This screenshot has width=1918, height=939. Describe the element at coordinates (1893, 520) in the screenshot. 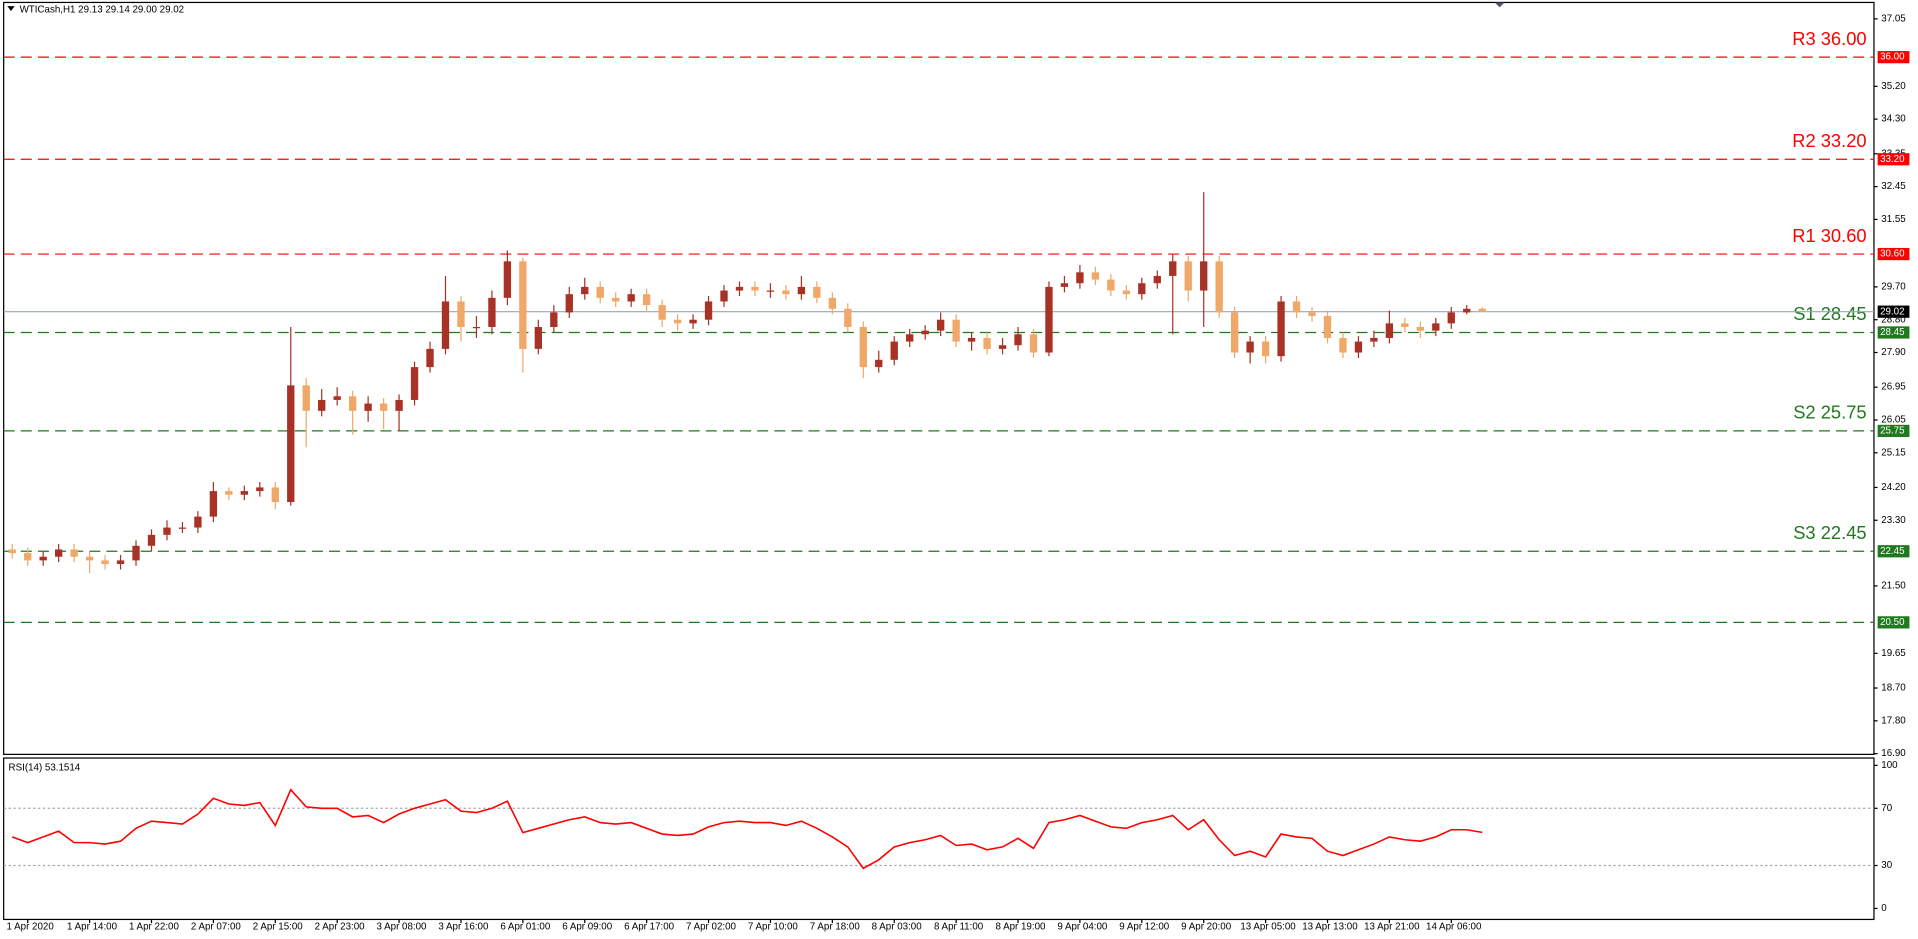

I see `y-tick-label: 23.30` at that location.